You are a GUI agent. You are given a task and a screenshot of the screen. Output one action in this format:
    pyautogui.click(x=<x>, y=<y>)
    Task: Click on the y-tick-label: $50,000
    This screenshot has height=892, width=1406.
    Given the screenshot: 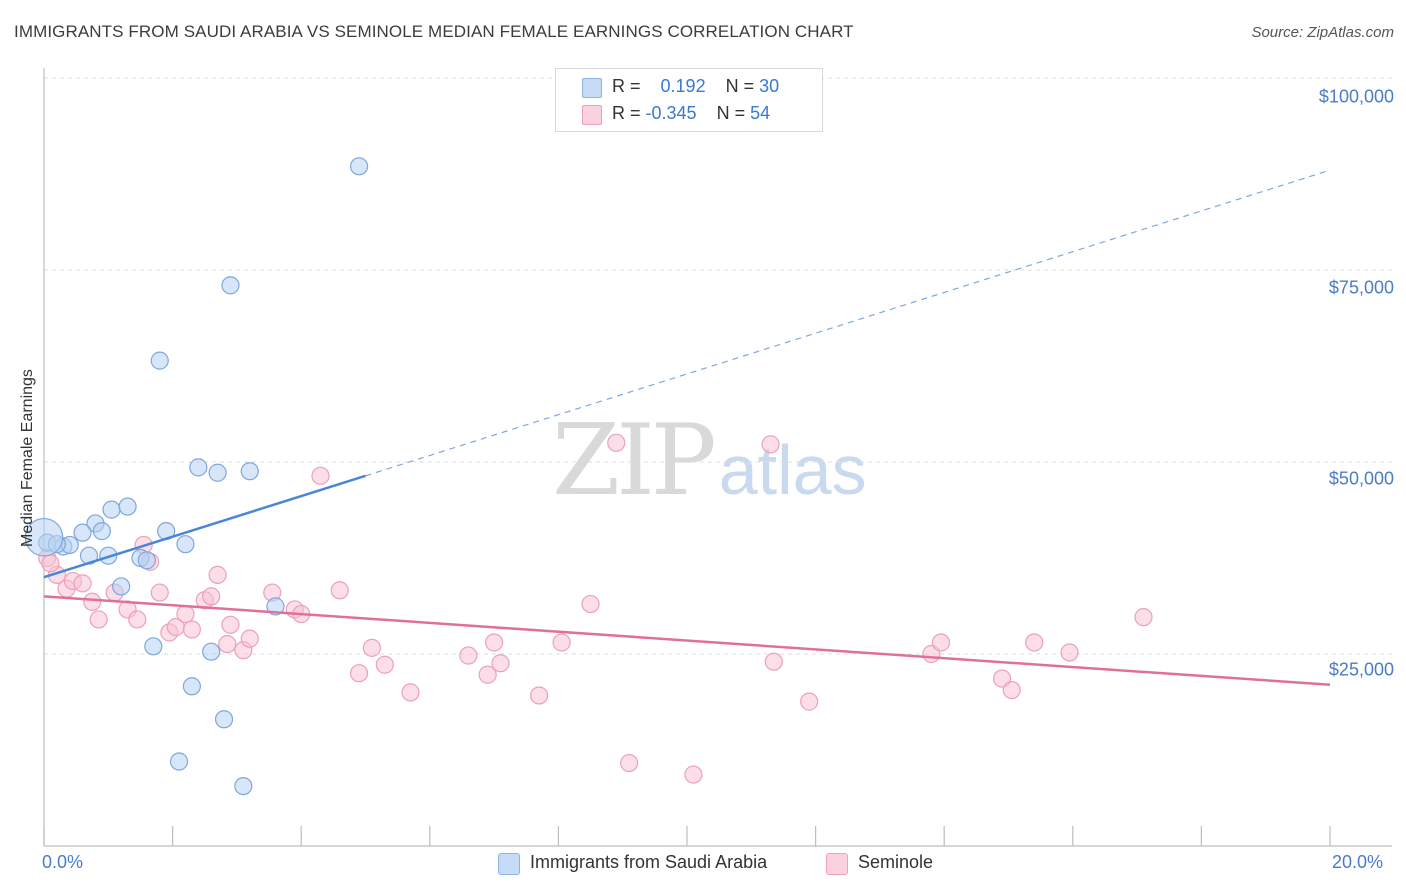 What is the action you would take?
    pyautogui.click(x=1361, y=478)
    